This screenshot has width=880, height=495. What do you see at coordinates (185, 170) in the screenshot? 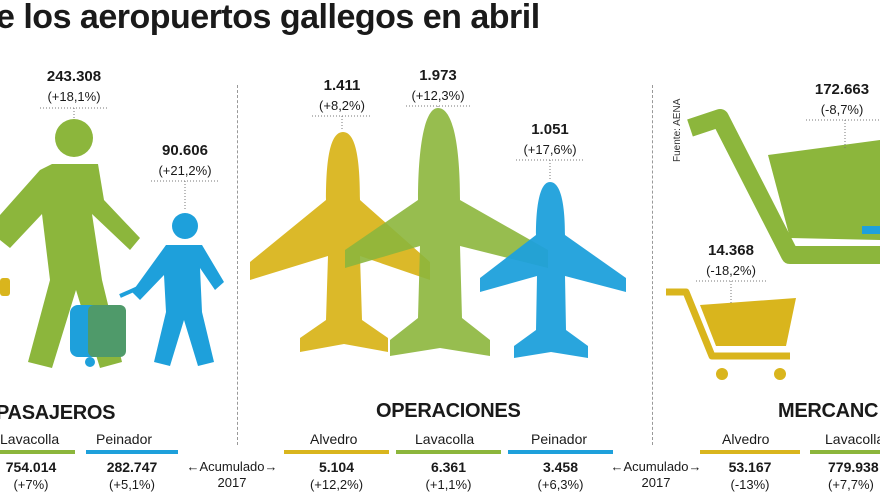
I see `peinador-passengers-april-change: (+21,2%)` at bounding box center [185, 170].